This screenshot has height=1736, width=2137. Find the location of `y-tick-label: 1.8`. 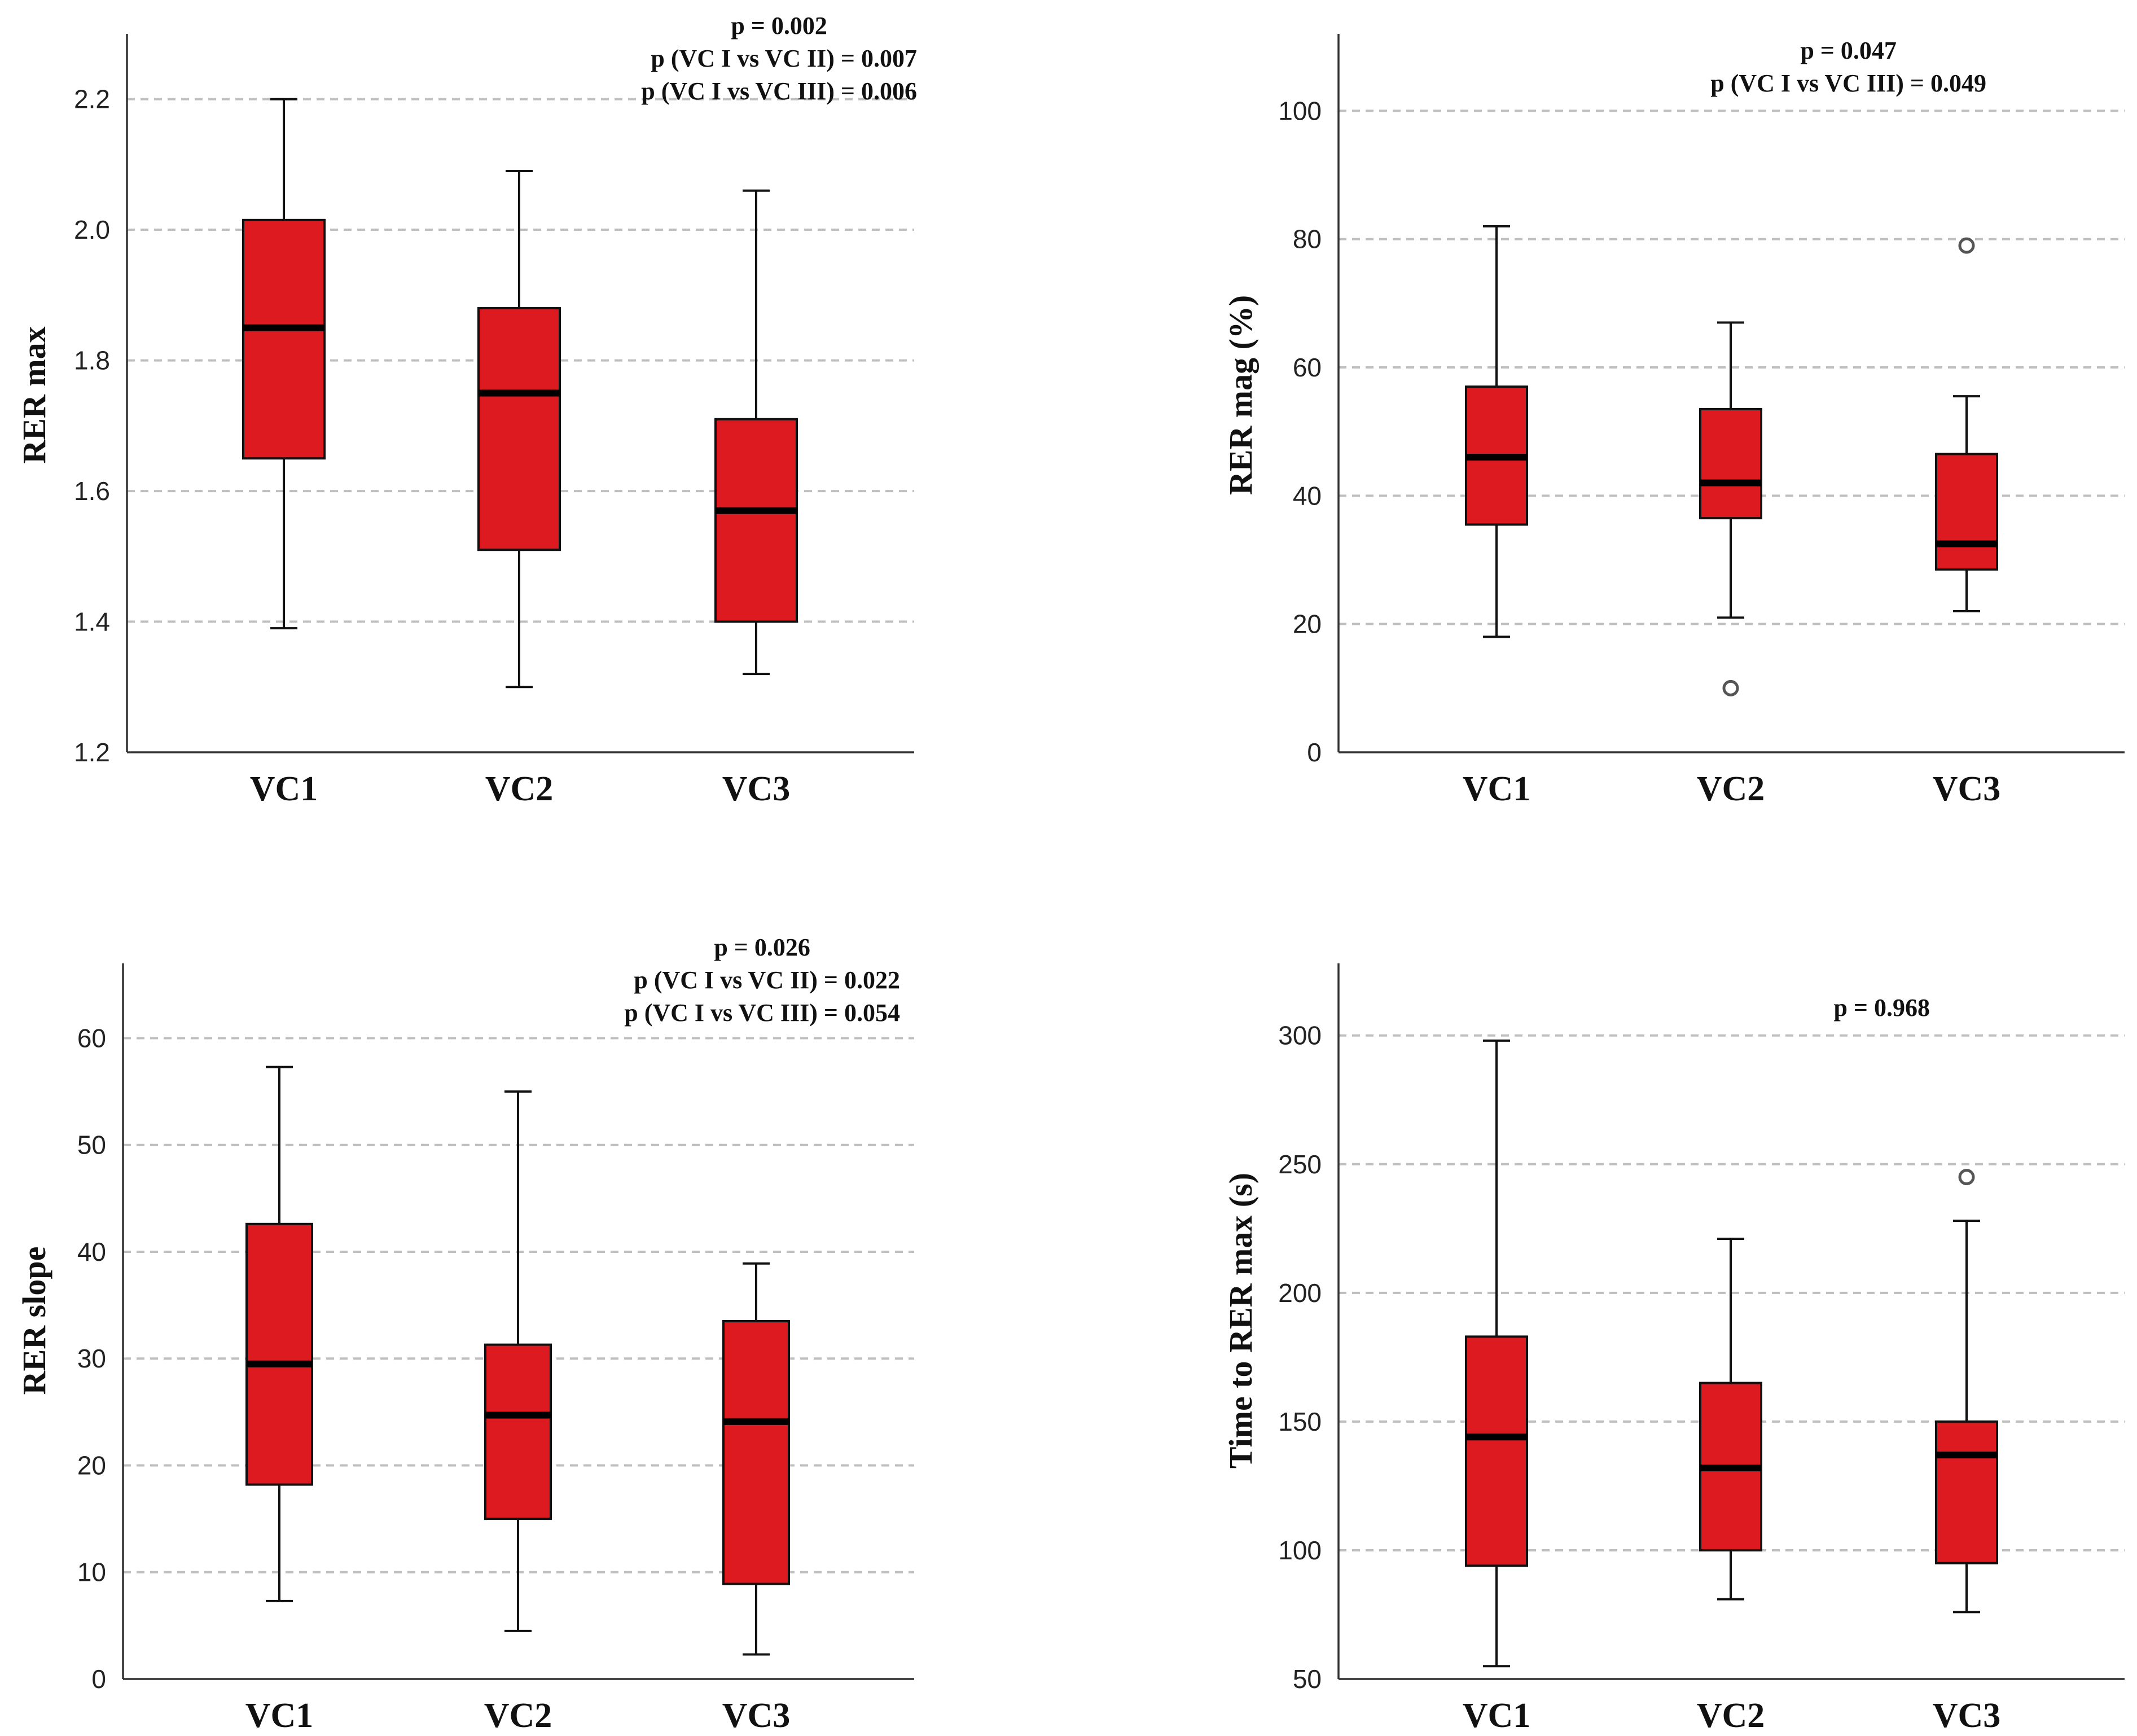

y-tick-label: 1.8 is located at coordinates (92, 360).